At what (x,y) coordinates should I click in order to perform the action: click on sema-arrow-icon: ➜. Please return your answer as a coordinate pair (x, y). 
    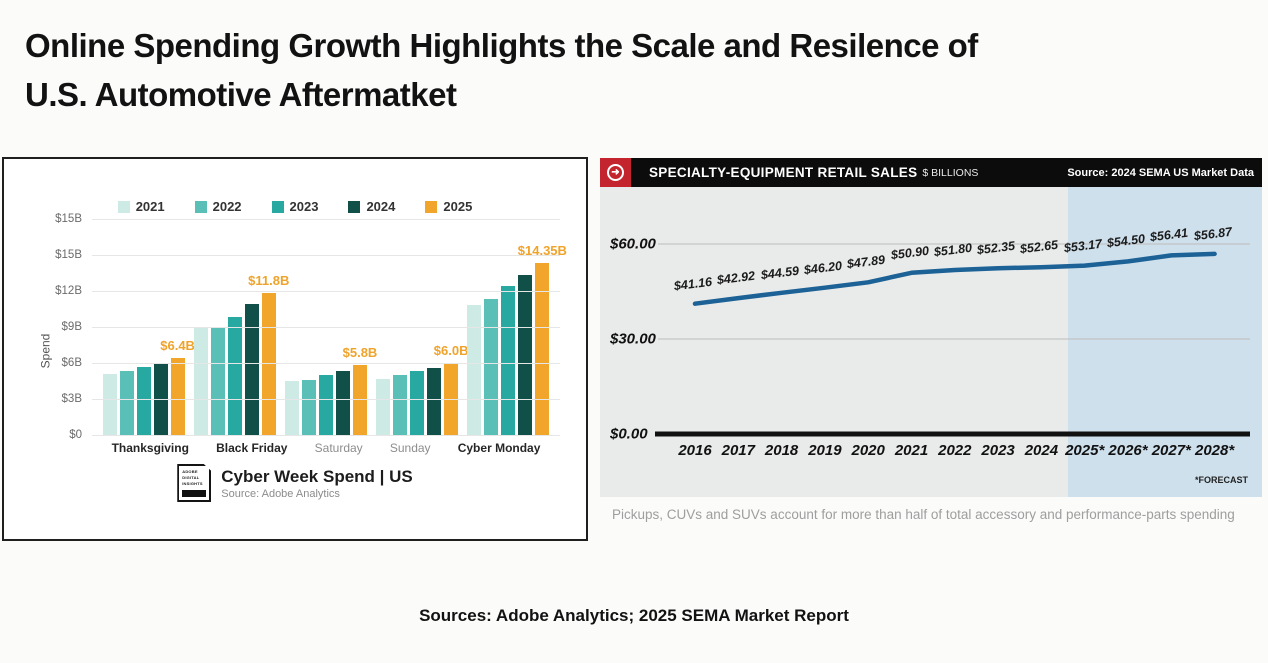
    Looking at the image, I should click on (615, 172).